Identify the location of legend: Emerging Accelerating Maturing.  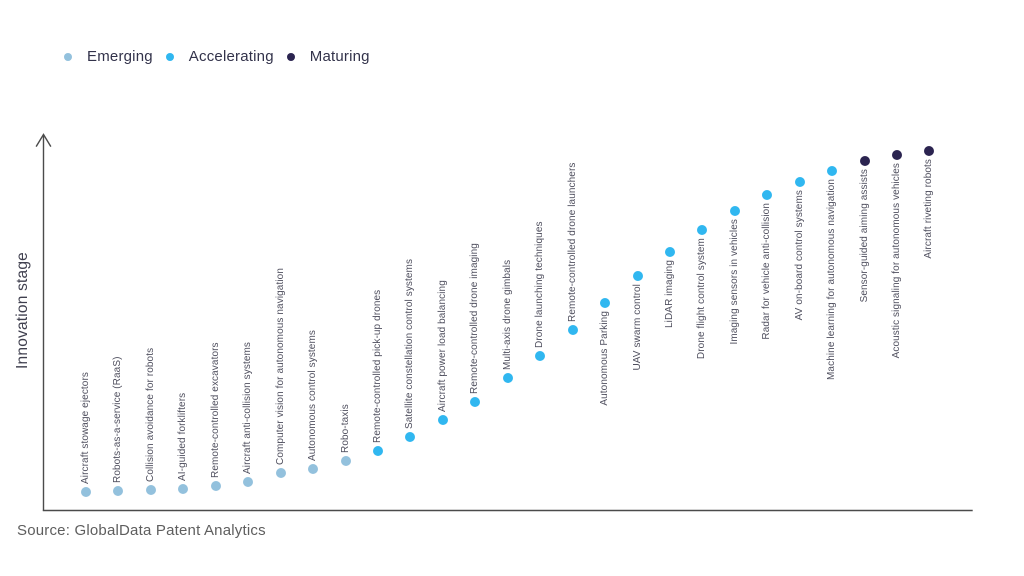
(217, 56).